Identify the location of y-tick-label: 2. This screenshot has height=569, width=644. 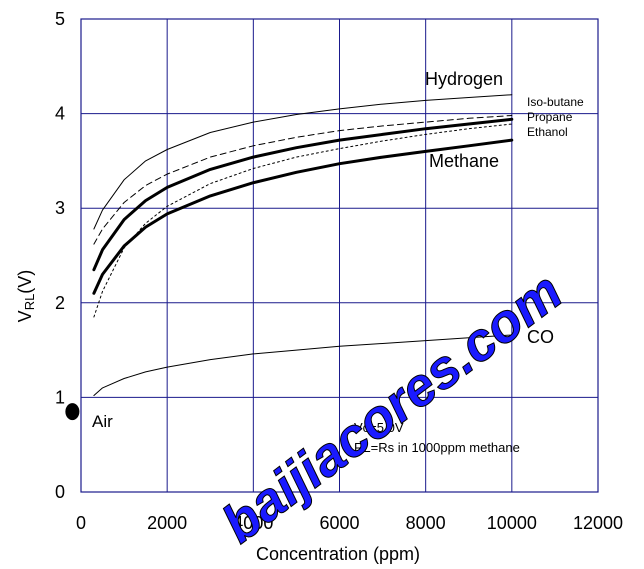
(60, 303).